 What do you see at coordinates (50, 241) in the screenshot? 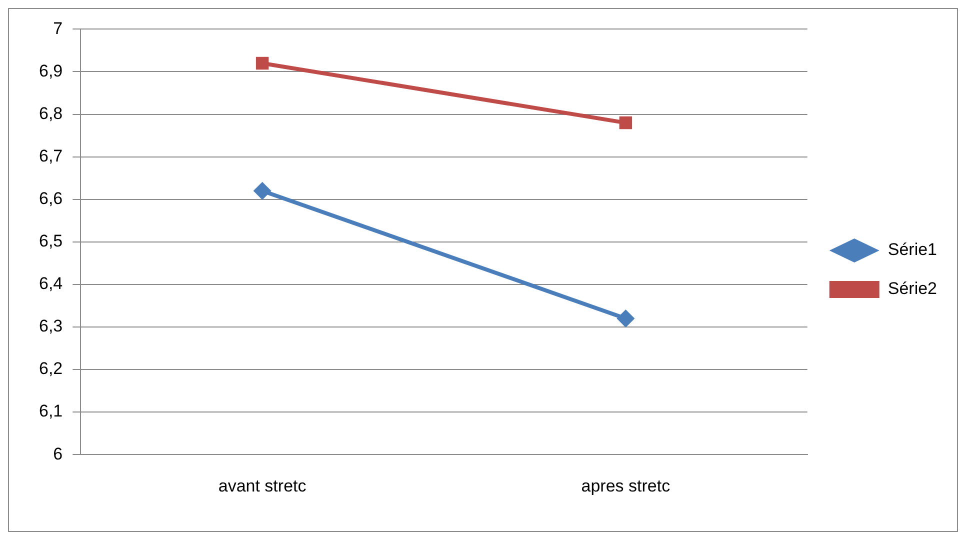
I see `y-tick-label: 6,5` at bounding box center [50, 241].